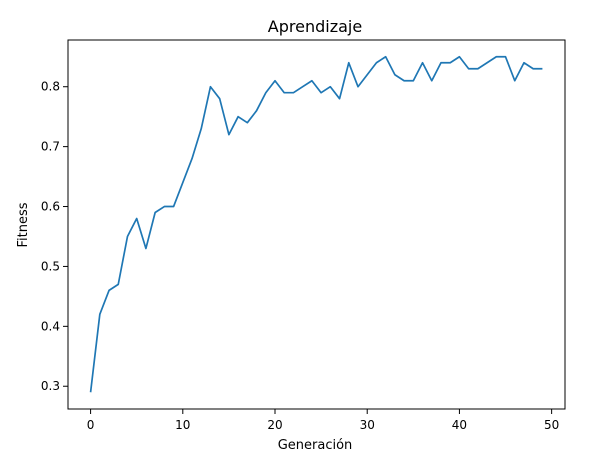 This screenshot has height=453, width=611. I want to click on x-axis-label: Generación, so click(315, 445).